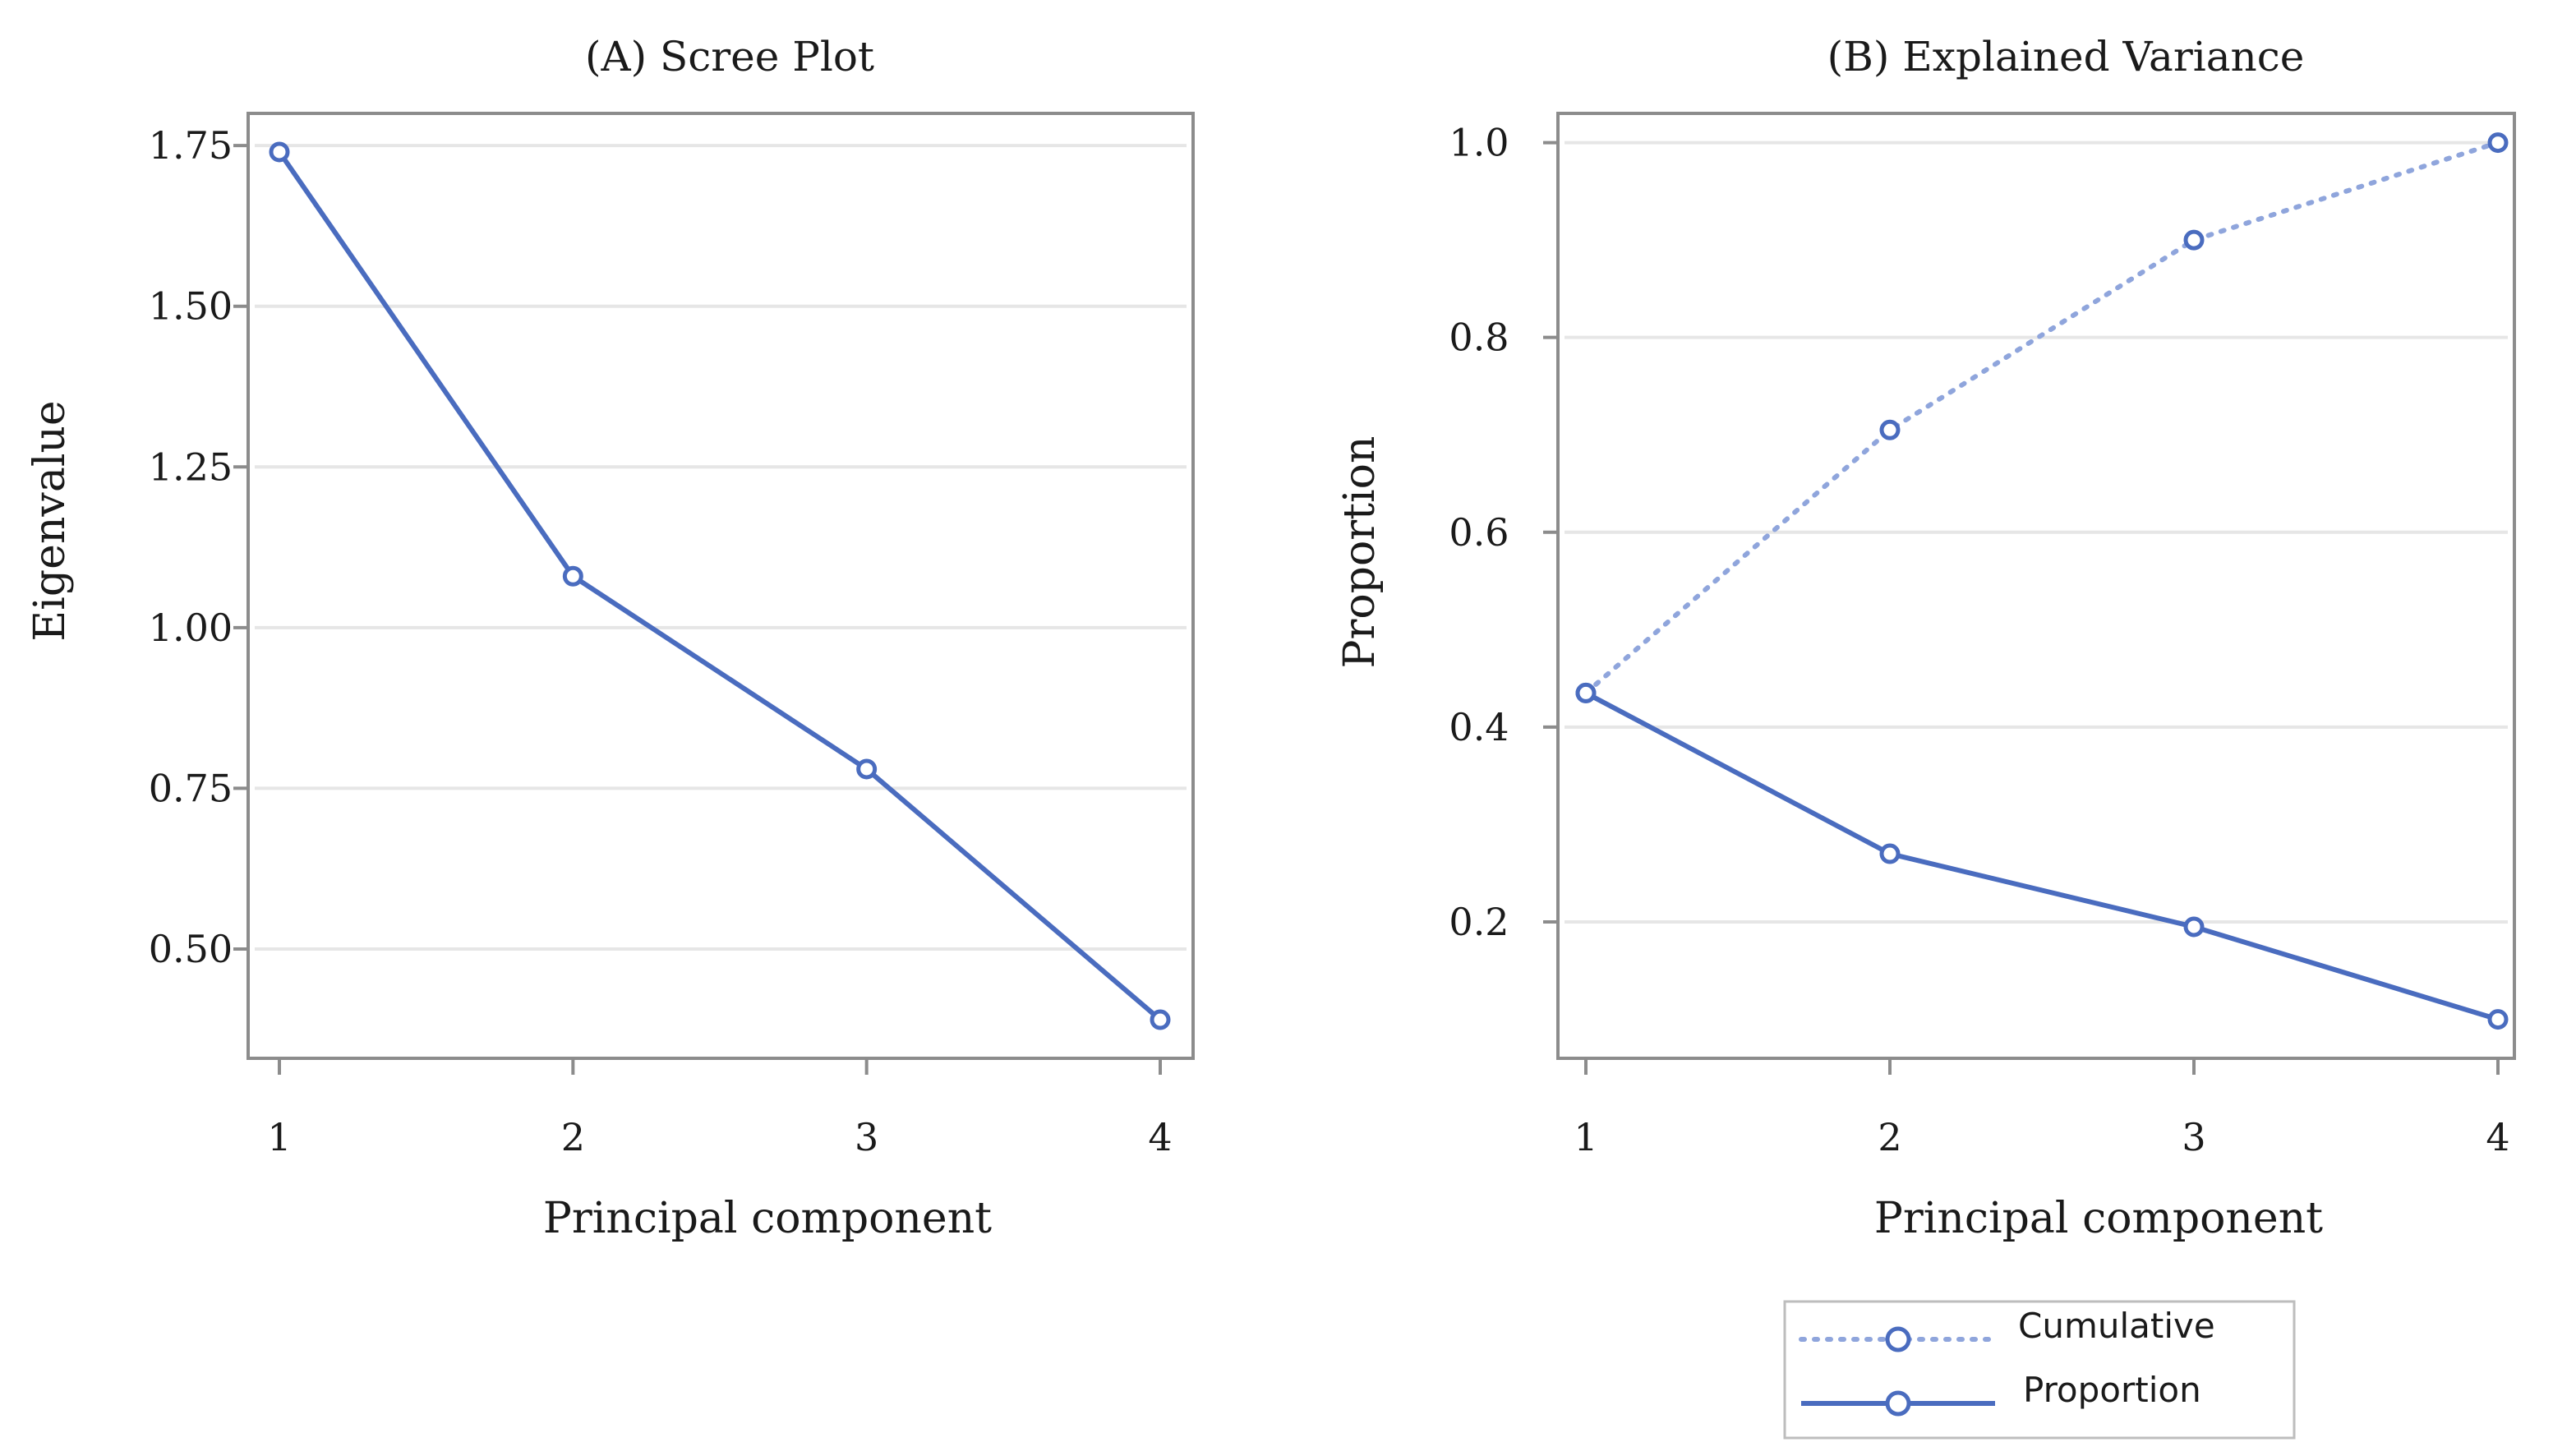  I want to click on variance-y-tick-label: 0.8, so click(1479, 338).